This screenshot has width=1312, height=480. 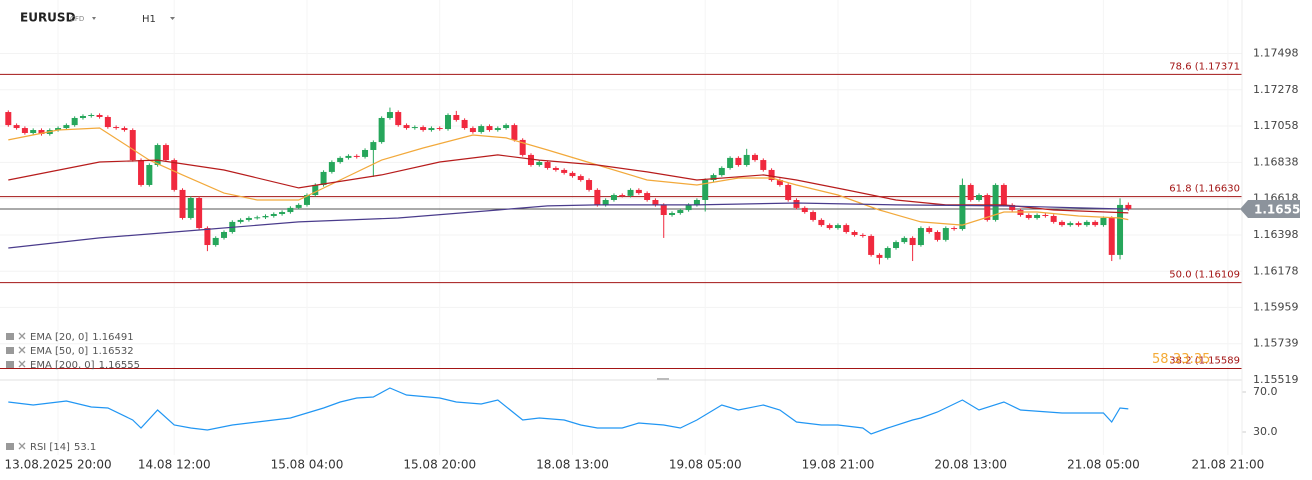 What do you see at coordinates (85, 447) in the screenshot?
I see `legend-value: 53.1` at bounding box center [85, 447].